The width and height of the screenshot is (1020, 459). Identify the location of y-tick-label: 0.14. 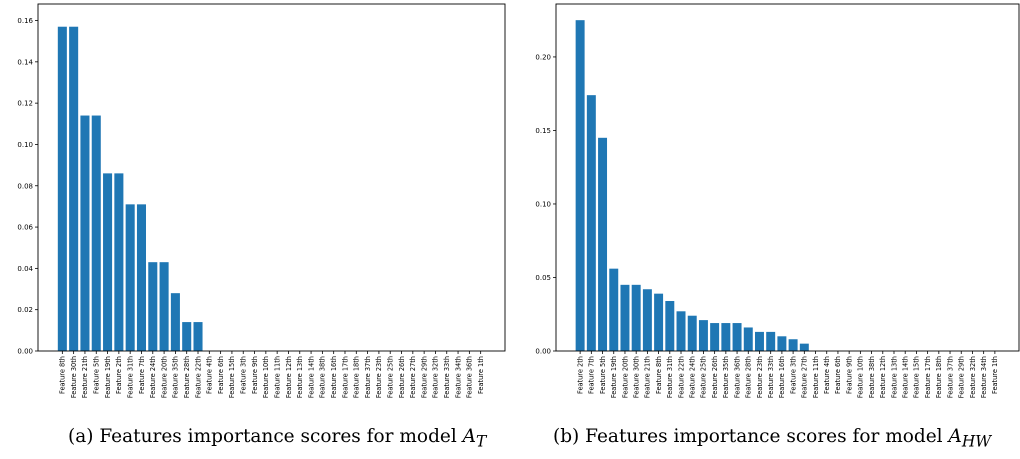
(25, 62).